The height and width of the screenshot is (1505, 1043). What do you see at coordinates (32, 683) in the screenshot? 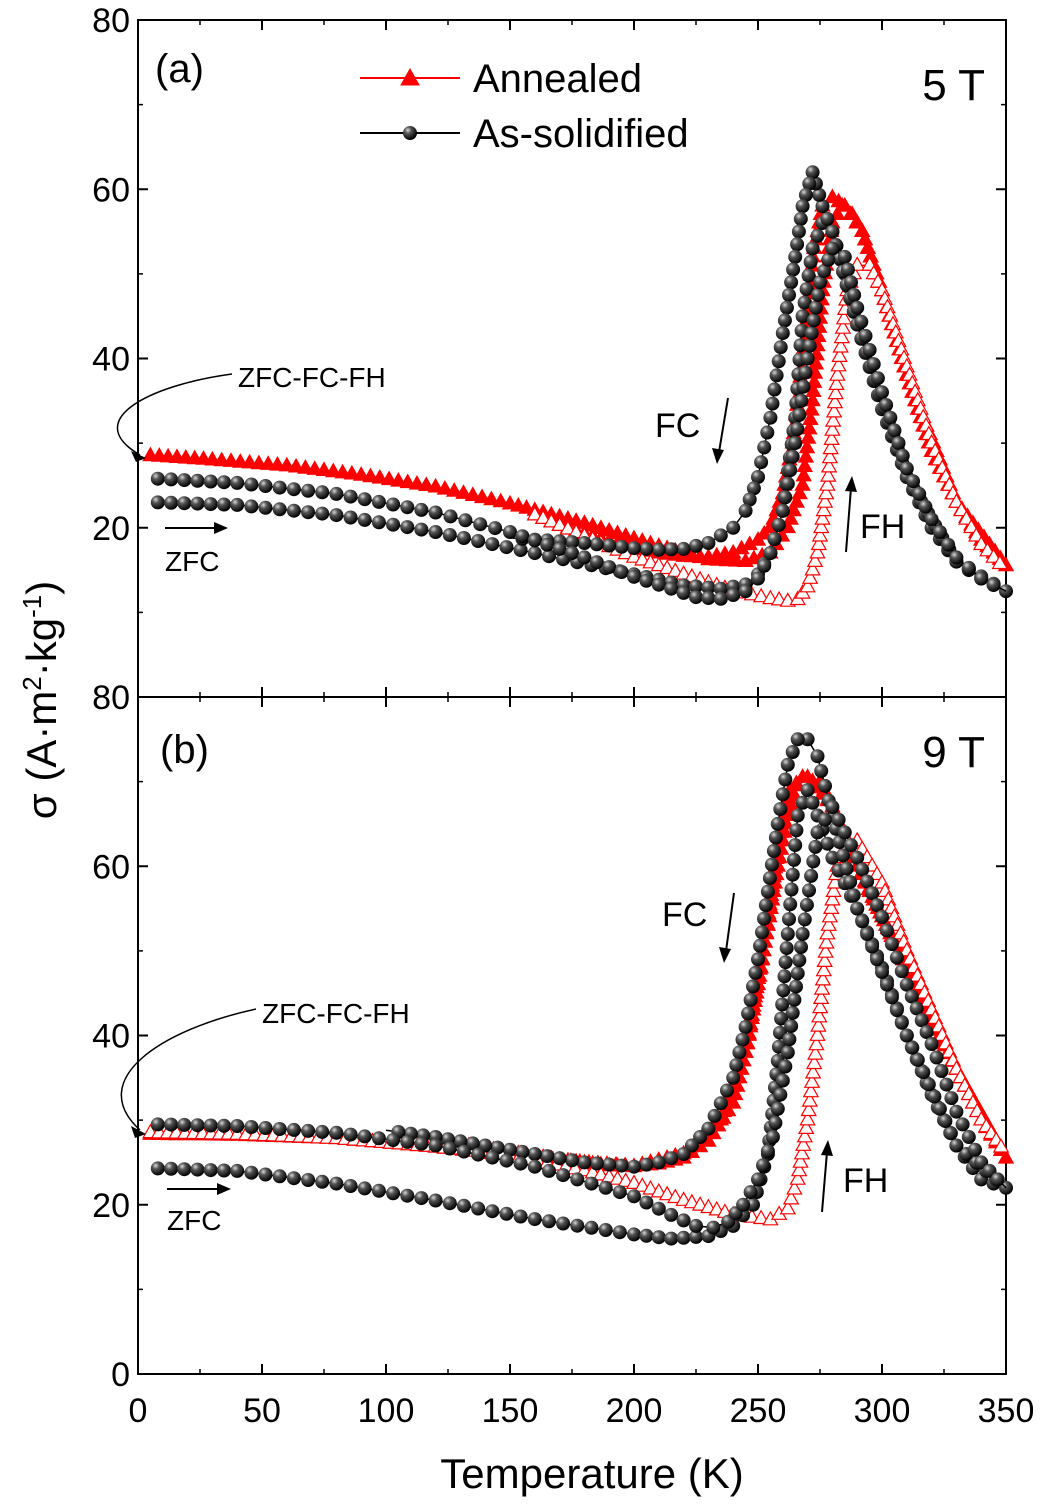
I see `y-axis-title-sup1: 2` at bounding box center [32, 683].